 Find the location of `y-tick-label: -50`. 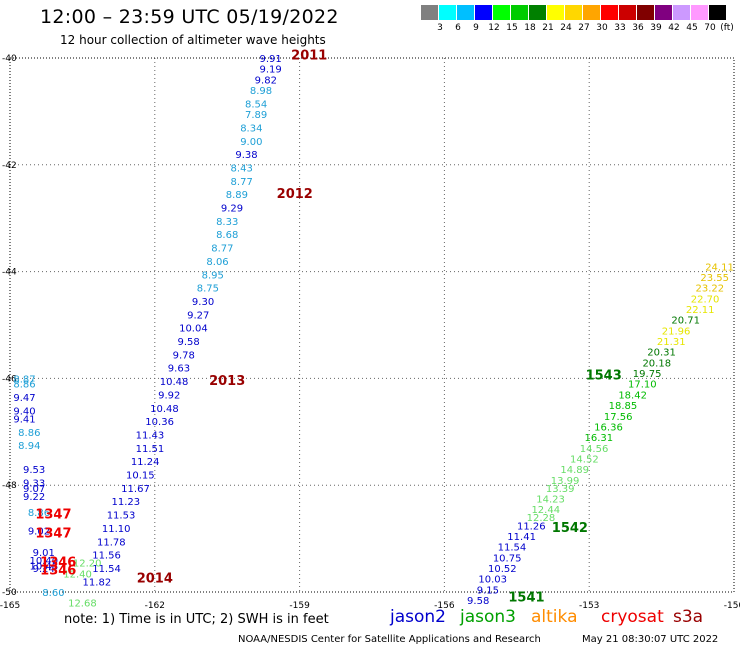

y-tick-label: -50 is located at coordinates (9, 593).